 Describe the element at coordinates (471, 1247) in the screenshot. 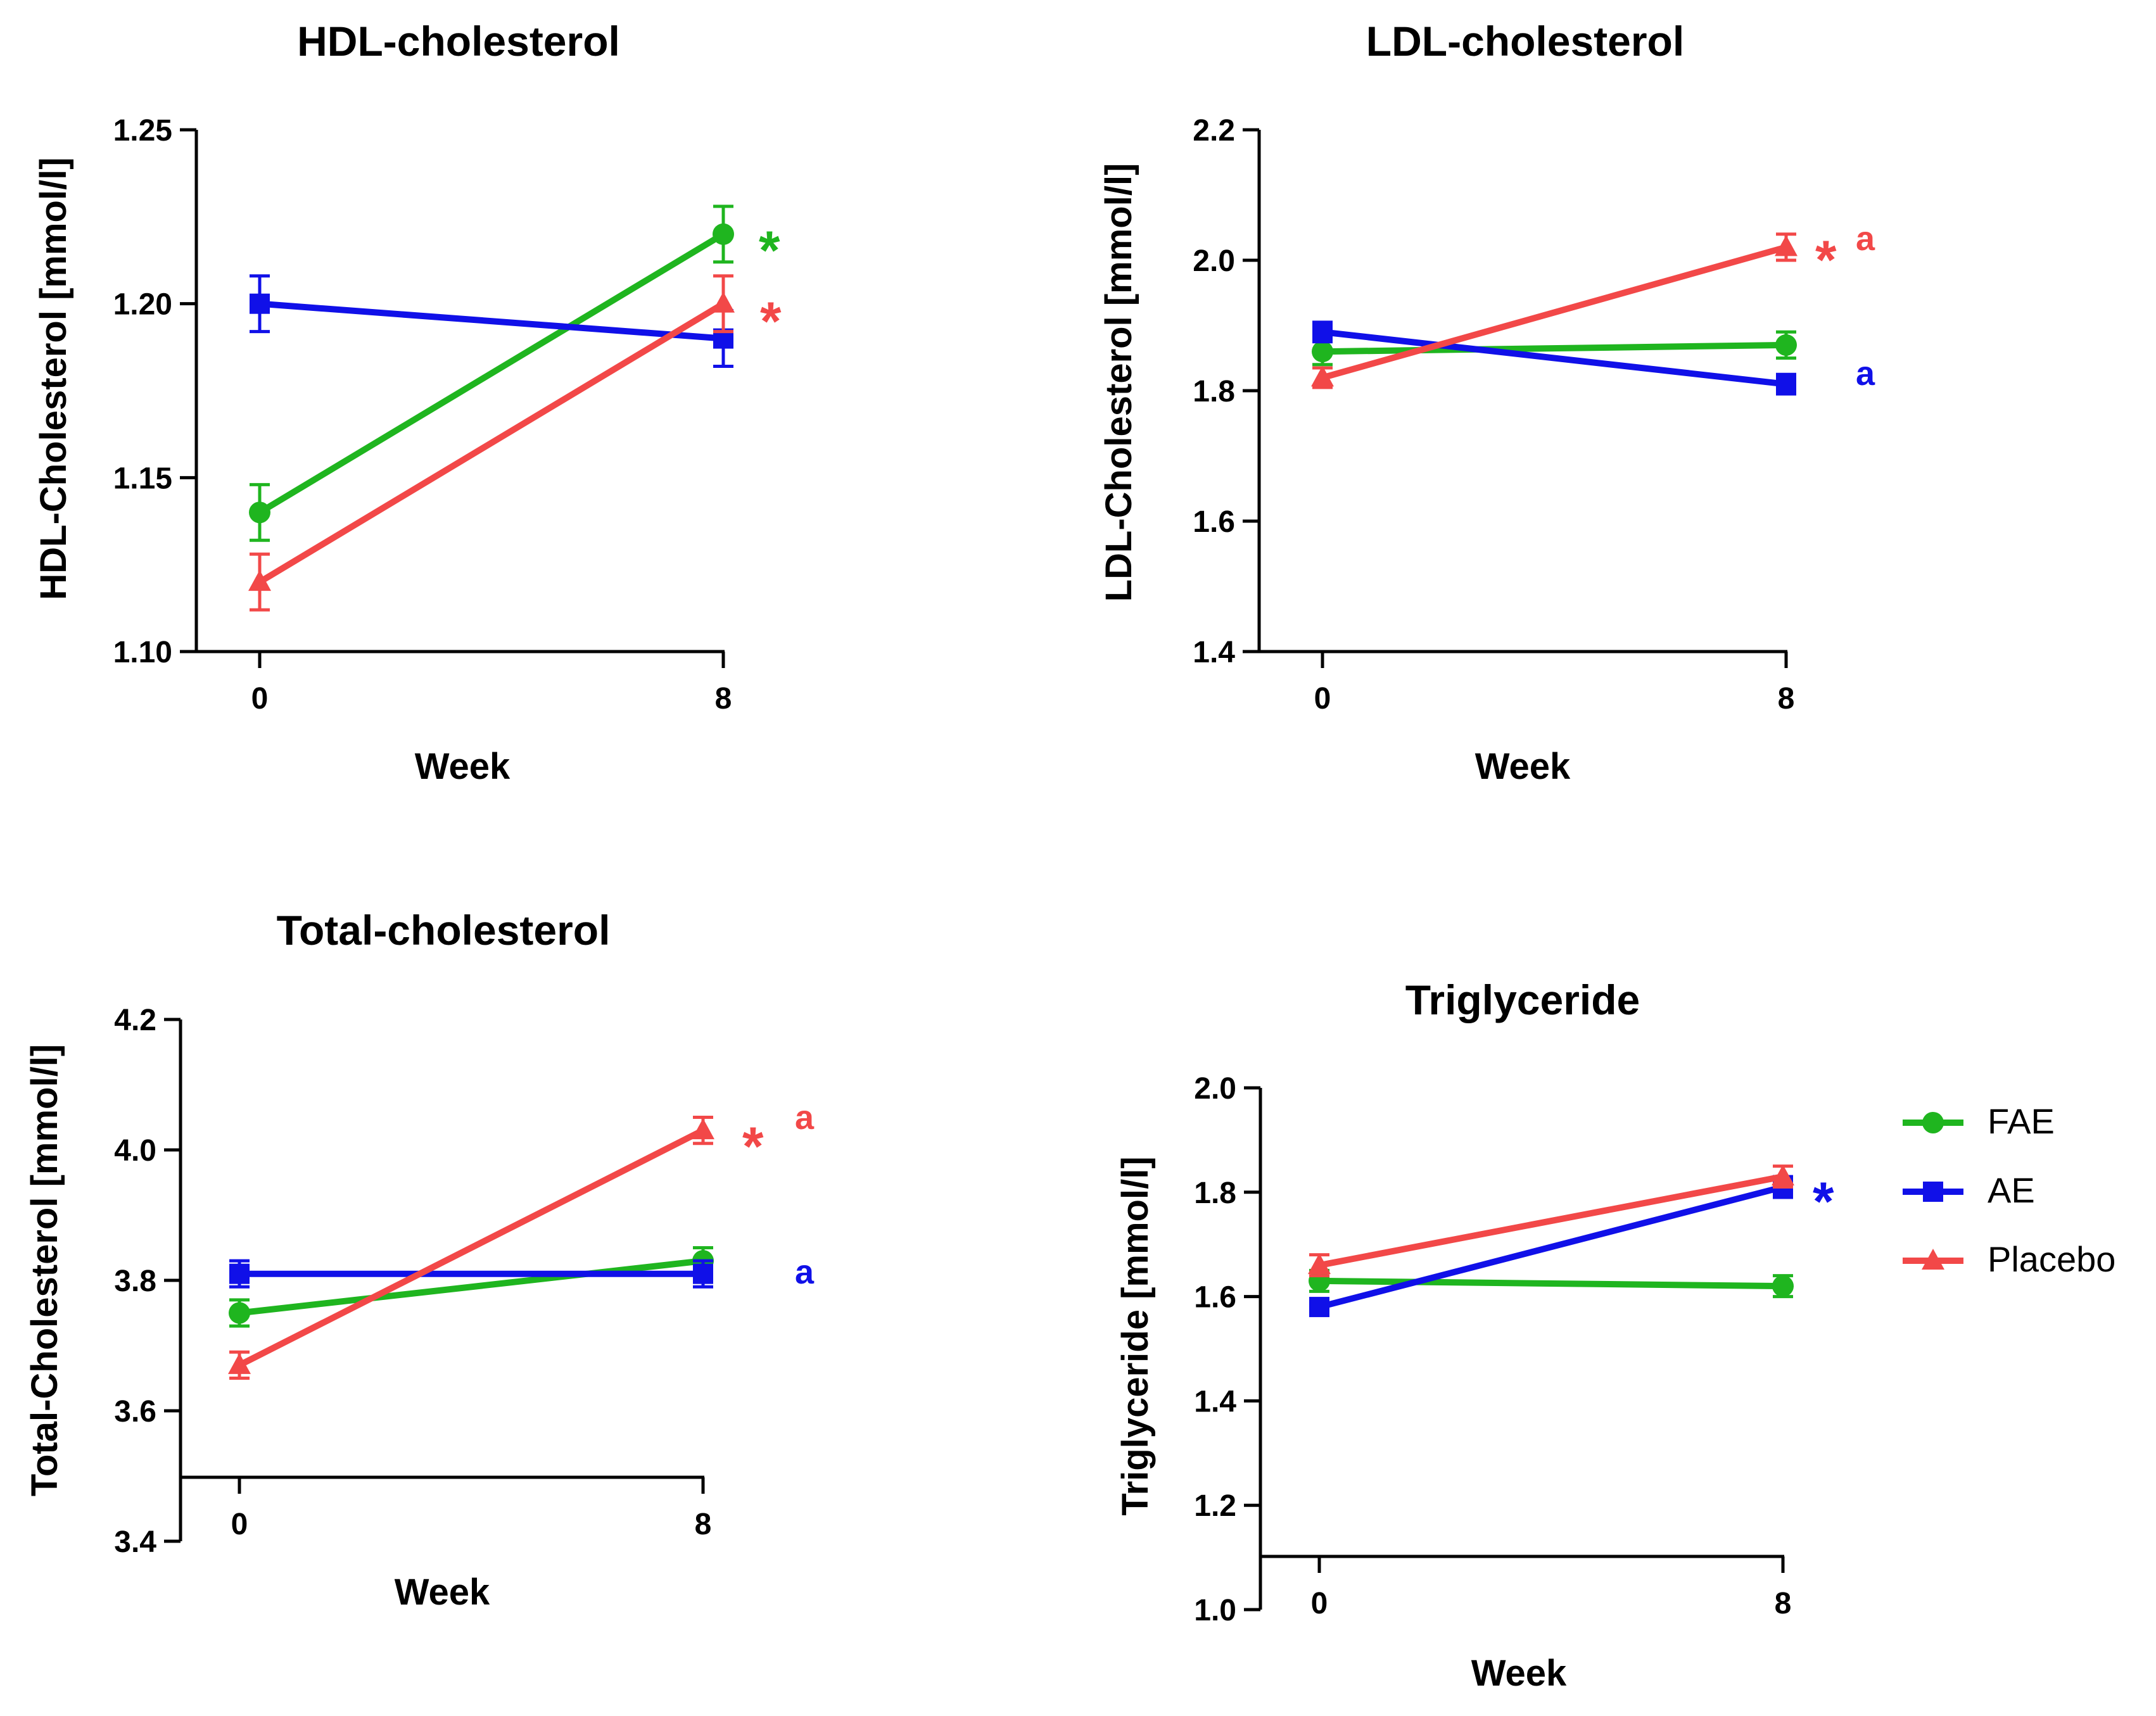

I see `total-placebo-series-line` at that location.